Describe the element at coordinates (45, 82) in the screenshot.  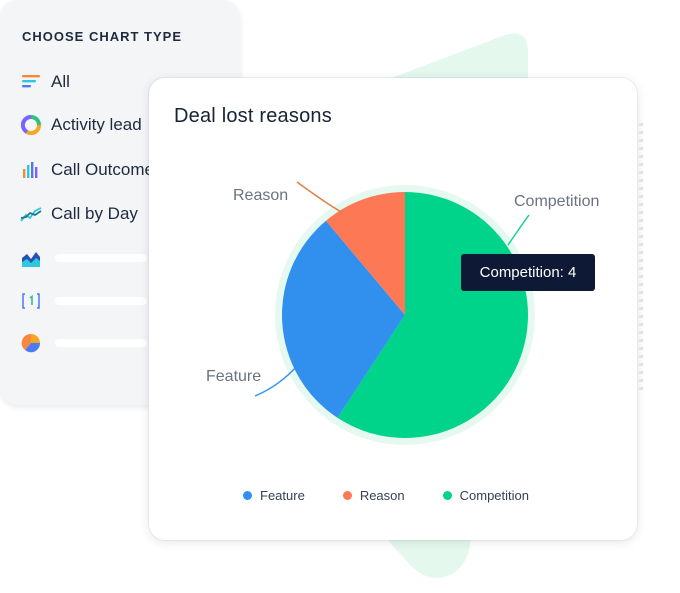
I see `chart-type-all: All` at that location.